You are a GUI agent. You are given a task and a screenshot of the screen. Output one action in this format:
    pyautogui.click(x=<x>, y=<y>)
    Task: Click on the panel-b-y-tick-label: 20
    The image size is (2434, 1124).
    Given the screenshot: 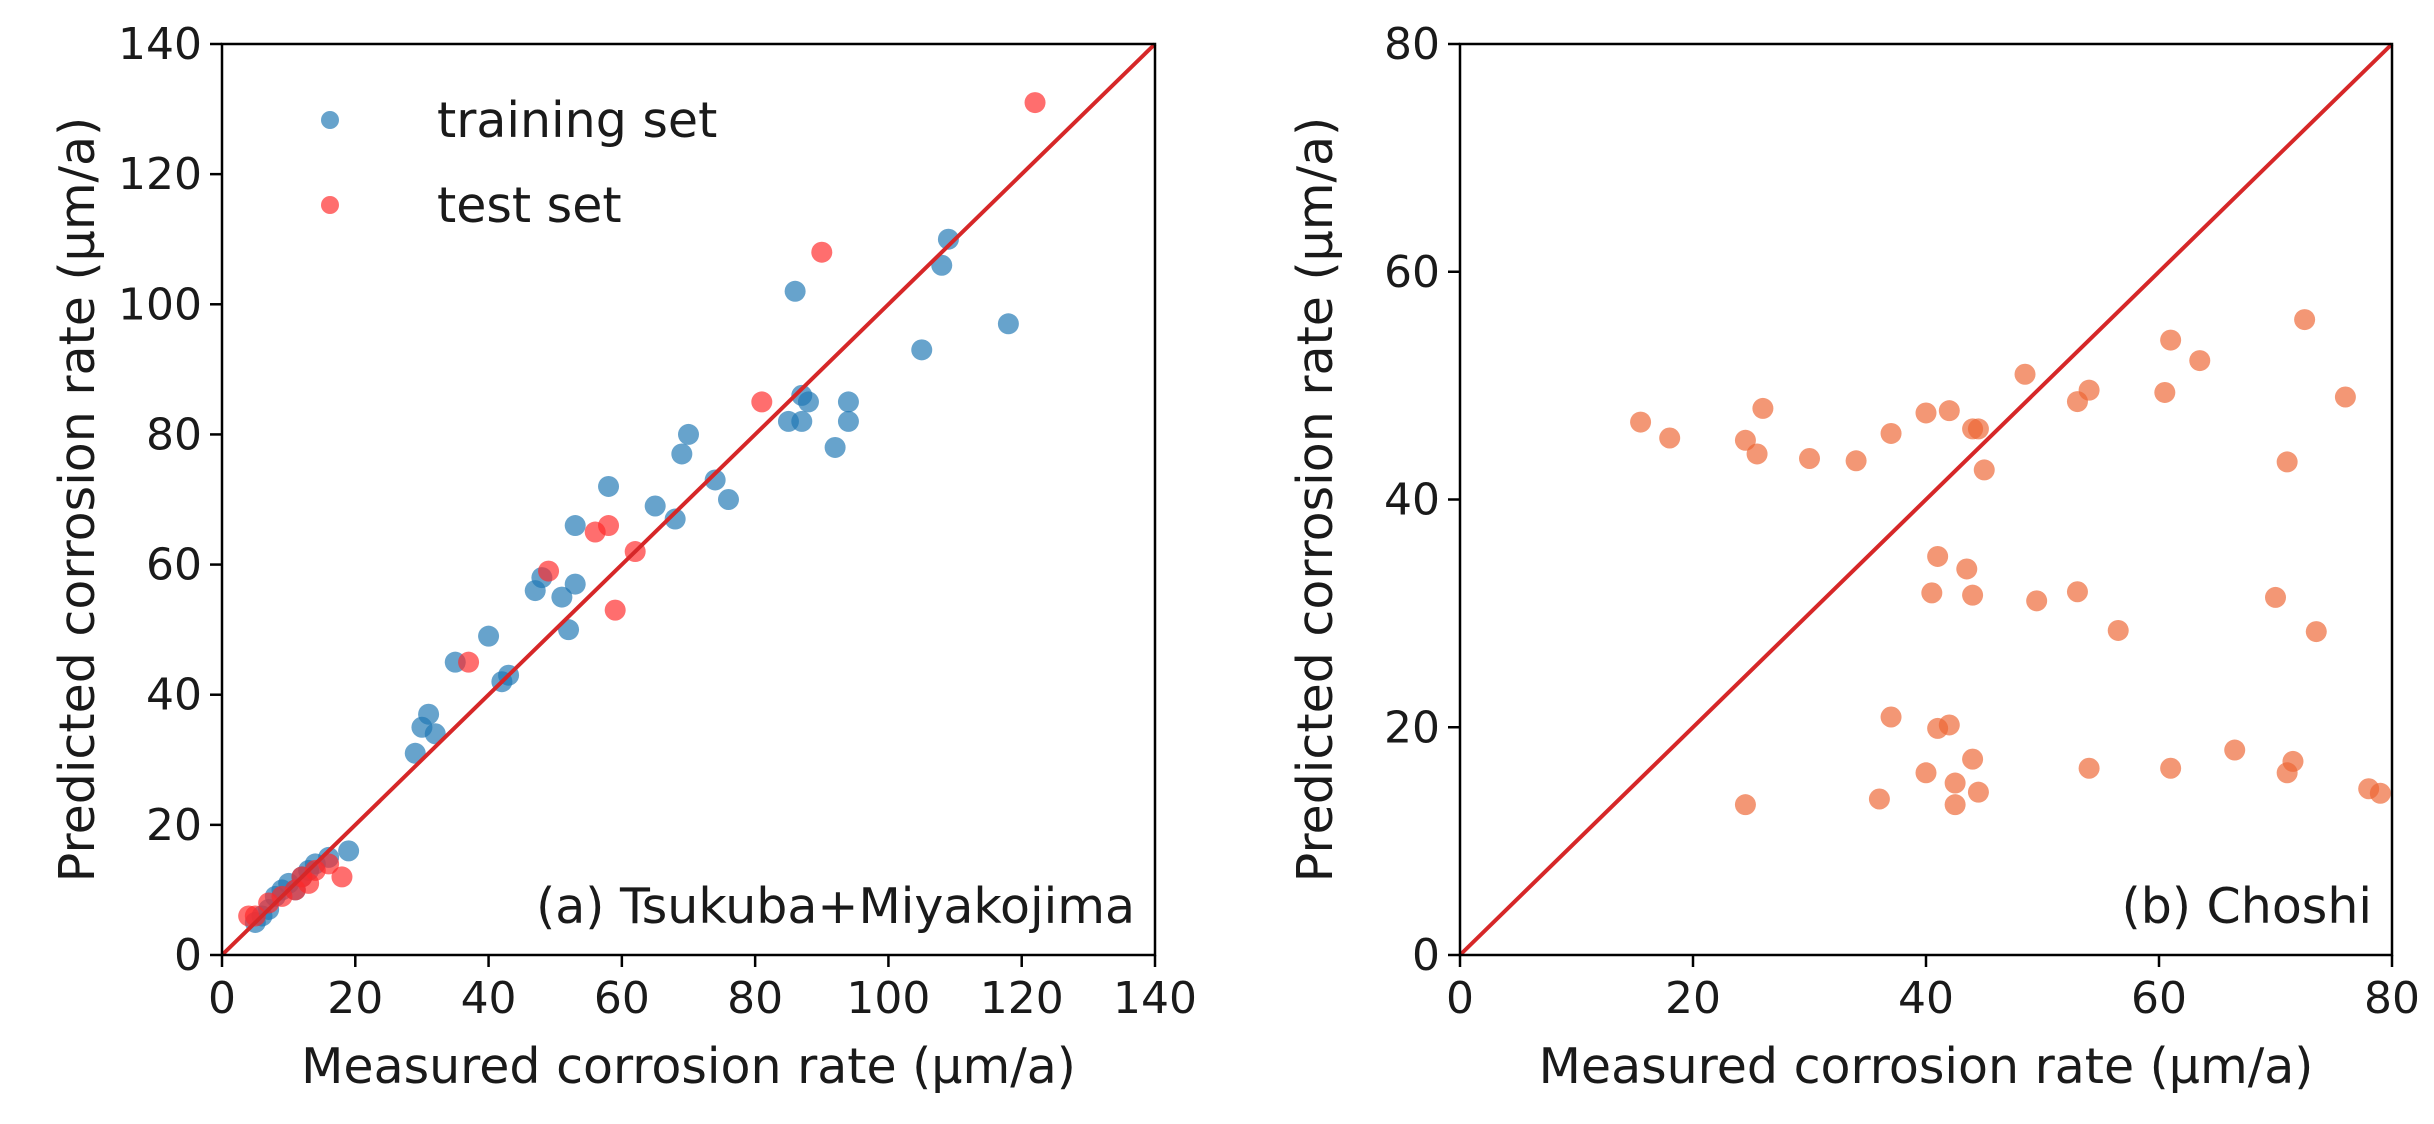 What is the action you would take?
    pyautogui.click(x=1412, y=727)
    